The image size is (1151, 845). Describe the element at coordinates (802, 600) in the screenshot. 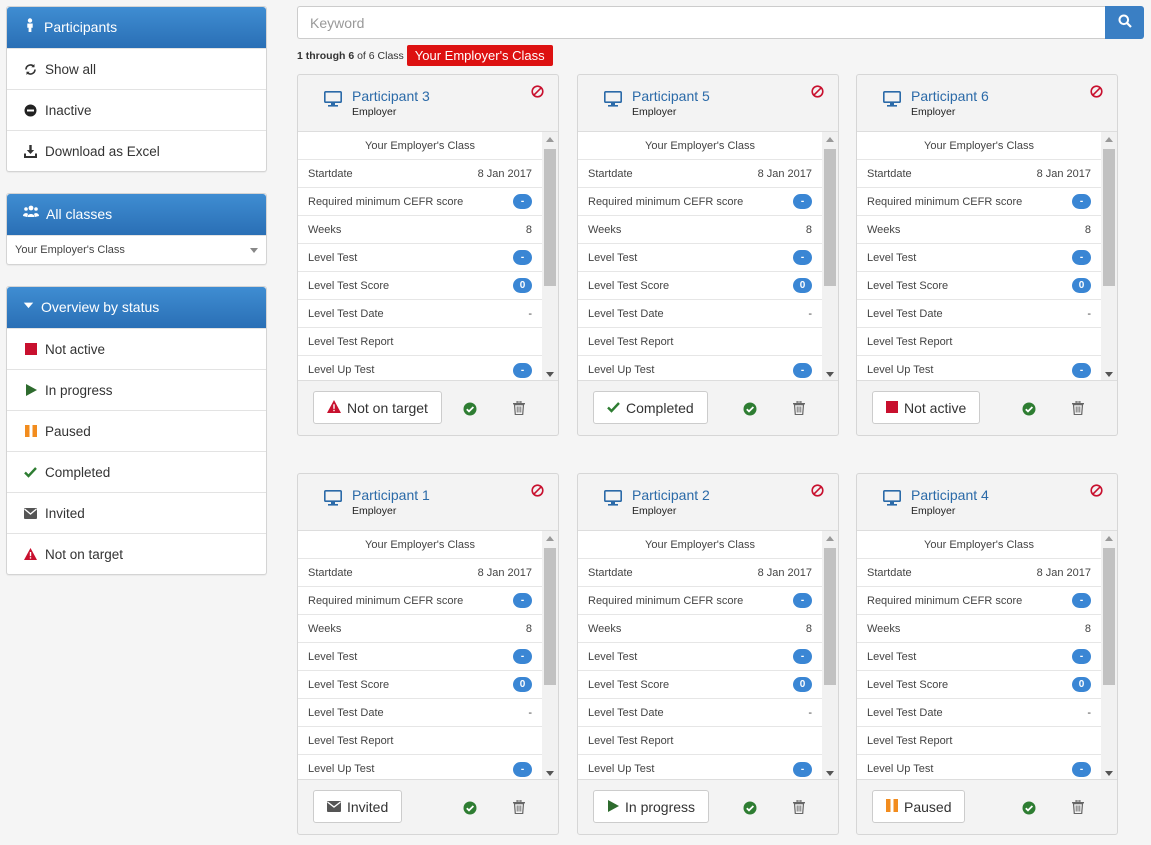

I see `cefr-value: -` at that location.